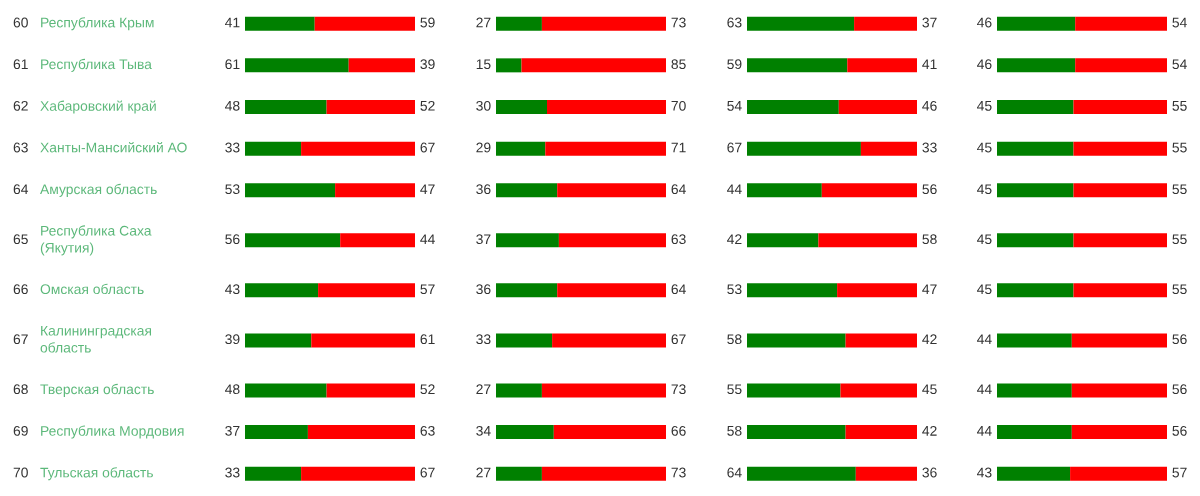 This screenshot has width=1200, height=496. What do you see at coordinates (82, 65) in the screenshot?
I see `y-tick-label: 61 Республика Тыва` at bounding box center [82, 65].